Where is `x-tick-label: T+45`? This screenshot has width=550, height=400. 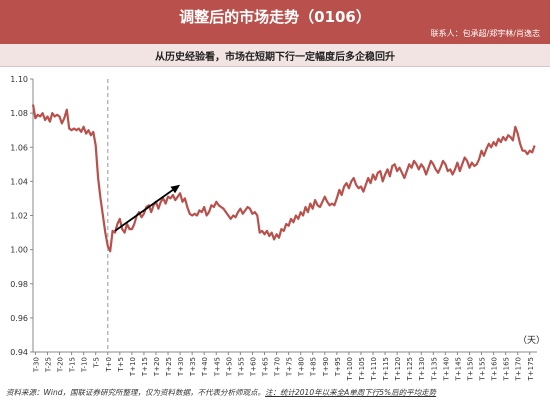 x-tick-label: T+45 is located at coordinates (217, 367).